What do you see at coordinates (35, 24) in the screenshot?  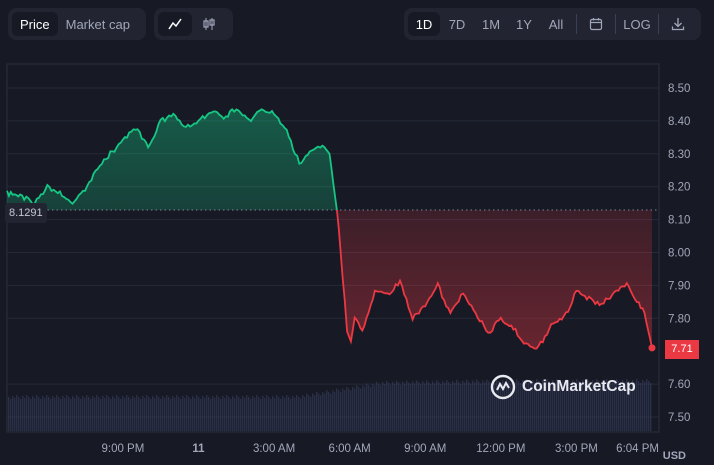 I see `tab-price: Price` at bounding box center [35, 24].